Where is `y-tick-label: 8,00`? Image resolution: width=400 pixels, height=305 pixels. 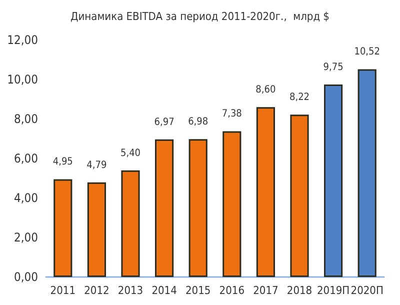
y-tick-label: 8,00 is located at coordinates (26, 119).